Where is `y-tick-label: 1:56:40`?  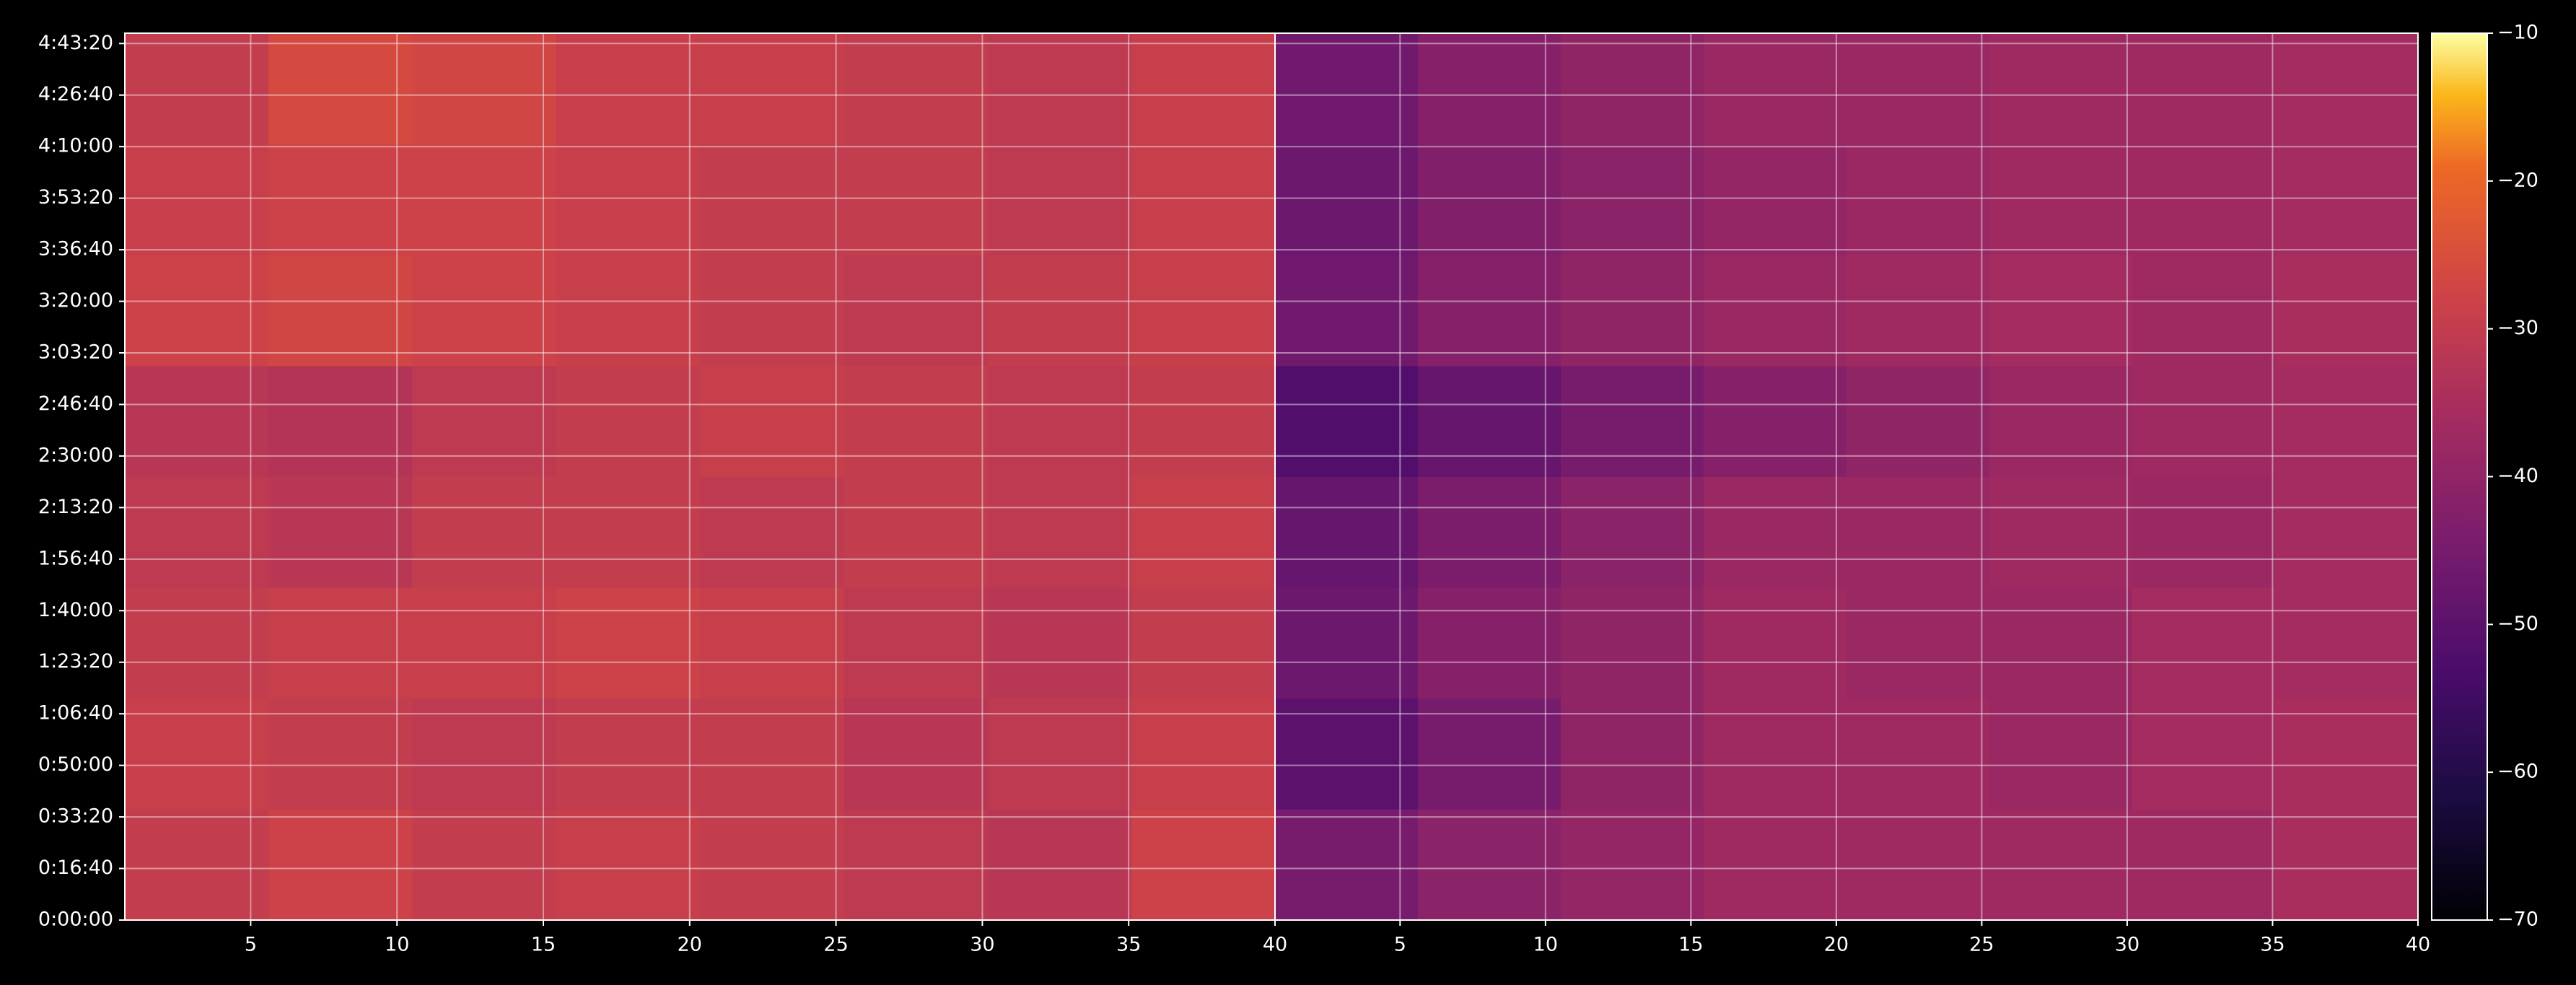
y-tick-label: 1:56:40 is located at coordinates (75, 558).